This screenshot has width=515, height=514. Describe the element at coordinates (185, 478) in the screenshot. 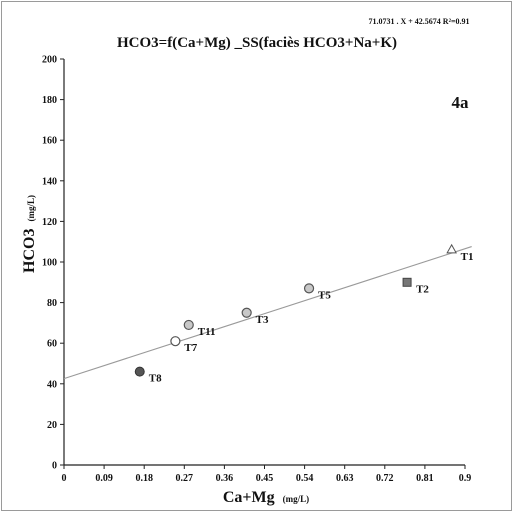

I see `x-tick-label: 0.27` at that location.